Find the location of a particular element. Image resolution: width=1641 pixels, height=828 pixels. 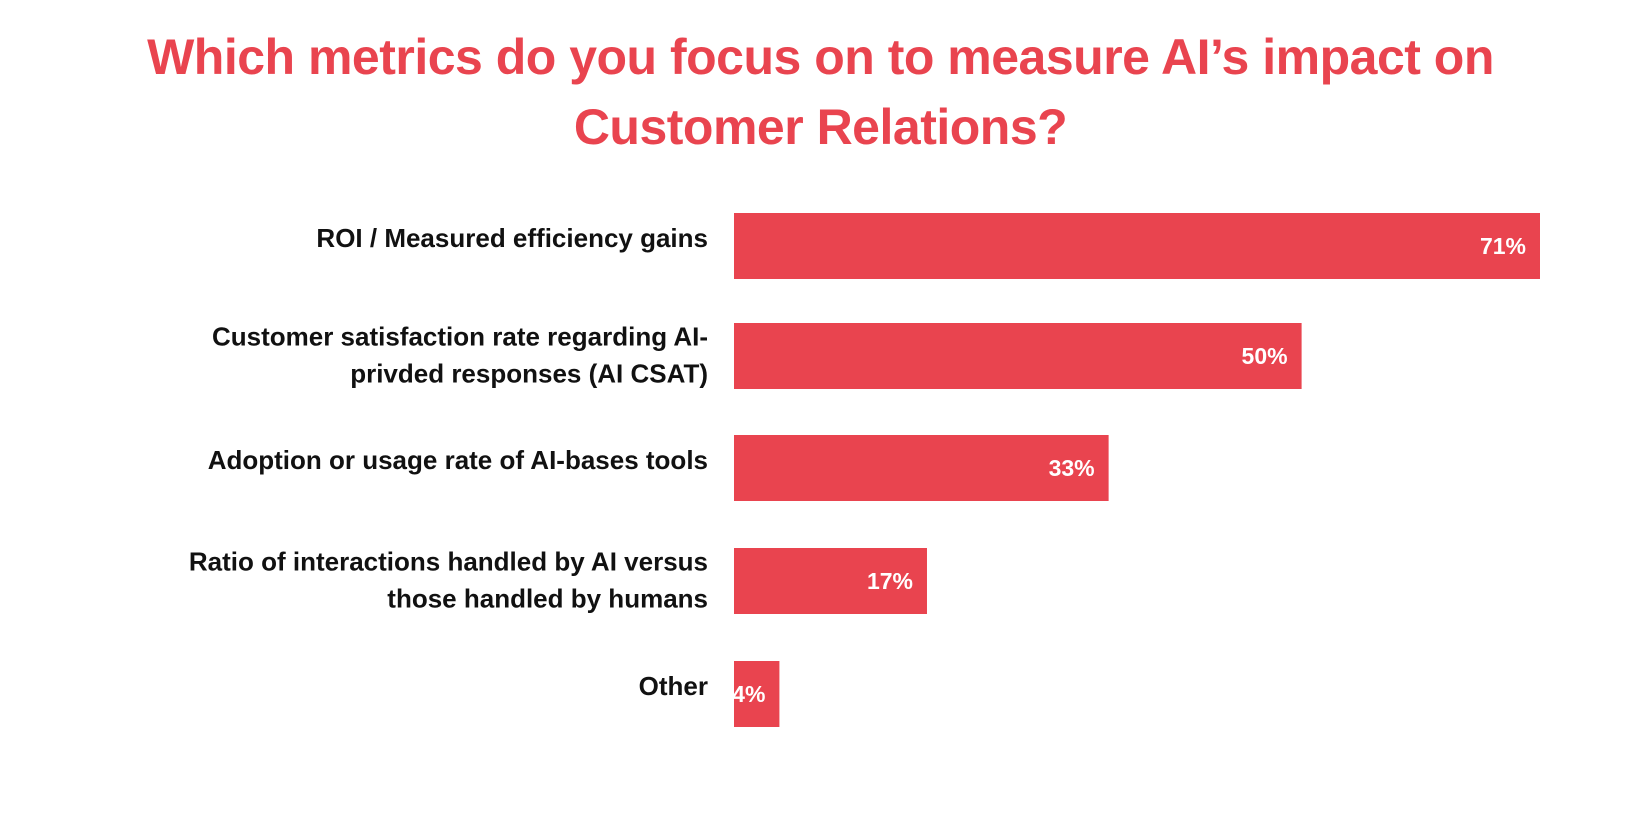

value-label-5: 4% is located at coordinates (748, 694).